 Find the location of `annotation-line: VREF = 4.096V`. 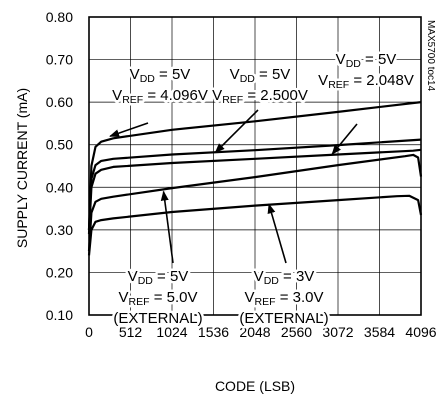

annotation-line: VREF = 4.096V is located at coordinates (160, 96).